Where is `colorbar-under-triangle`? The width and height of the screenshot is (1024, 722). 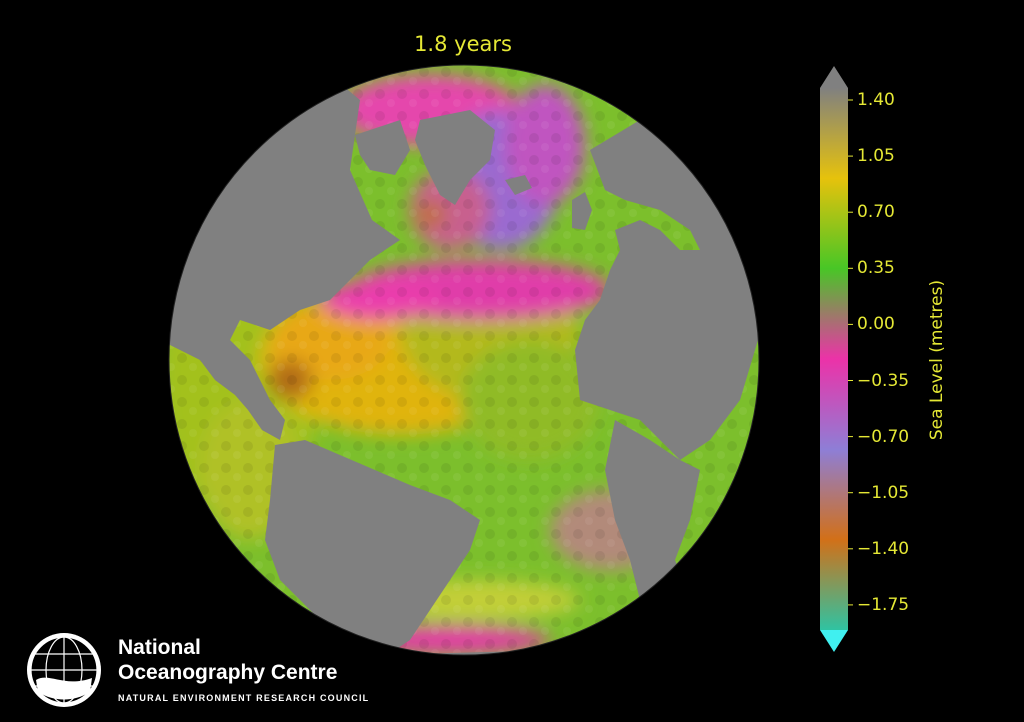 colorbar-under-triangle is located at coordinates (834, 641).